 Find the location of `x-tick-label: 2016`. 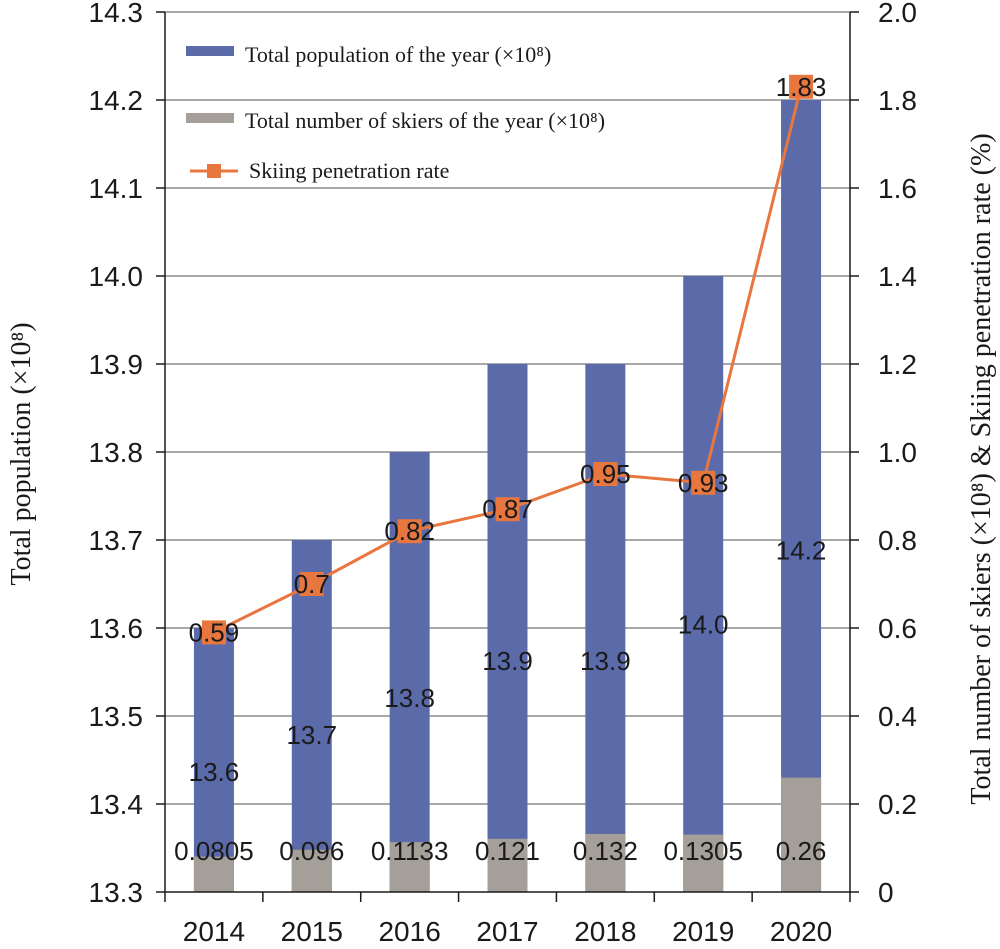

x-tick-label: 2016 is located at coordinates (409, 931).